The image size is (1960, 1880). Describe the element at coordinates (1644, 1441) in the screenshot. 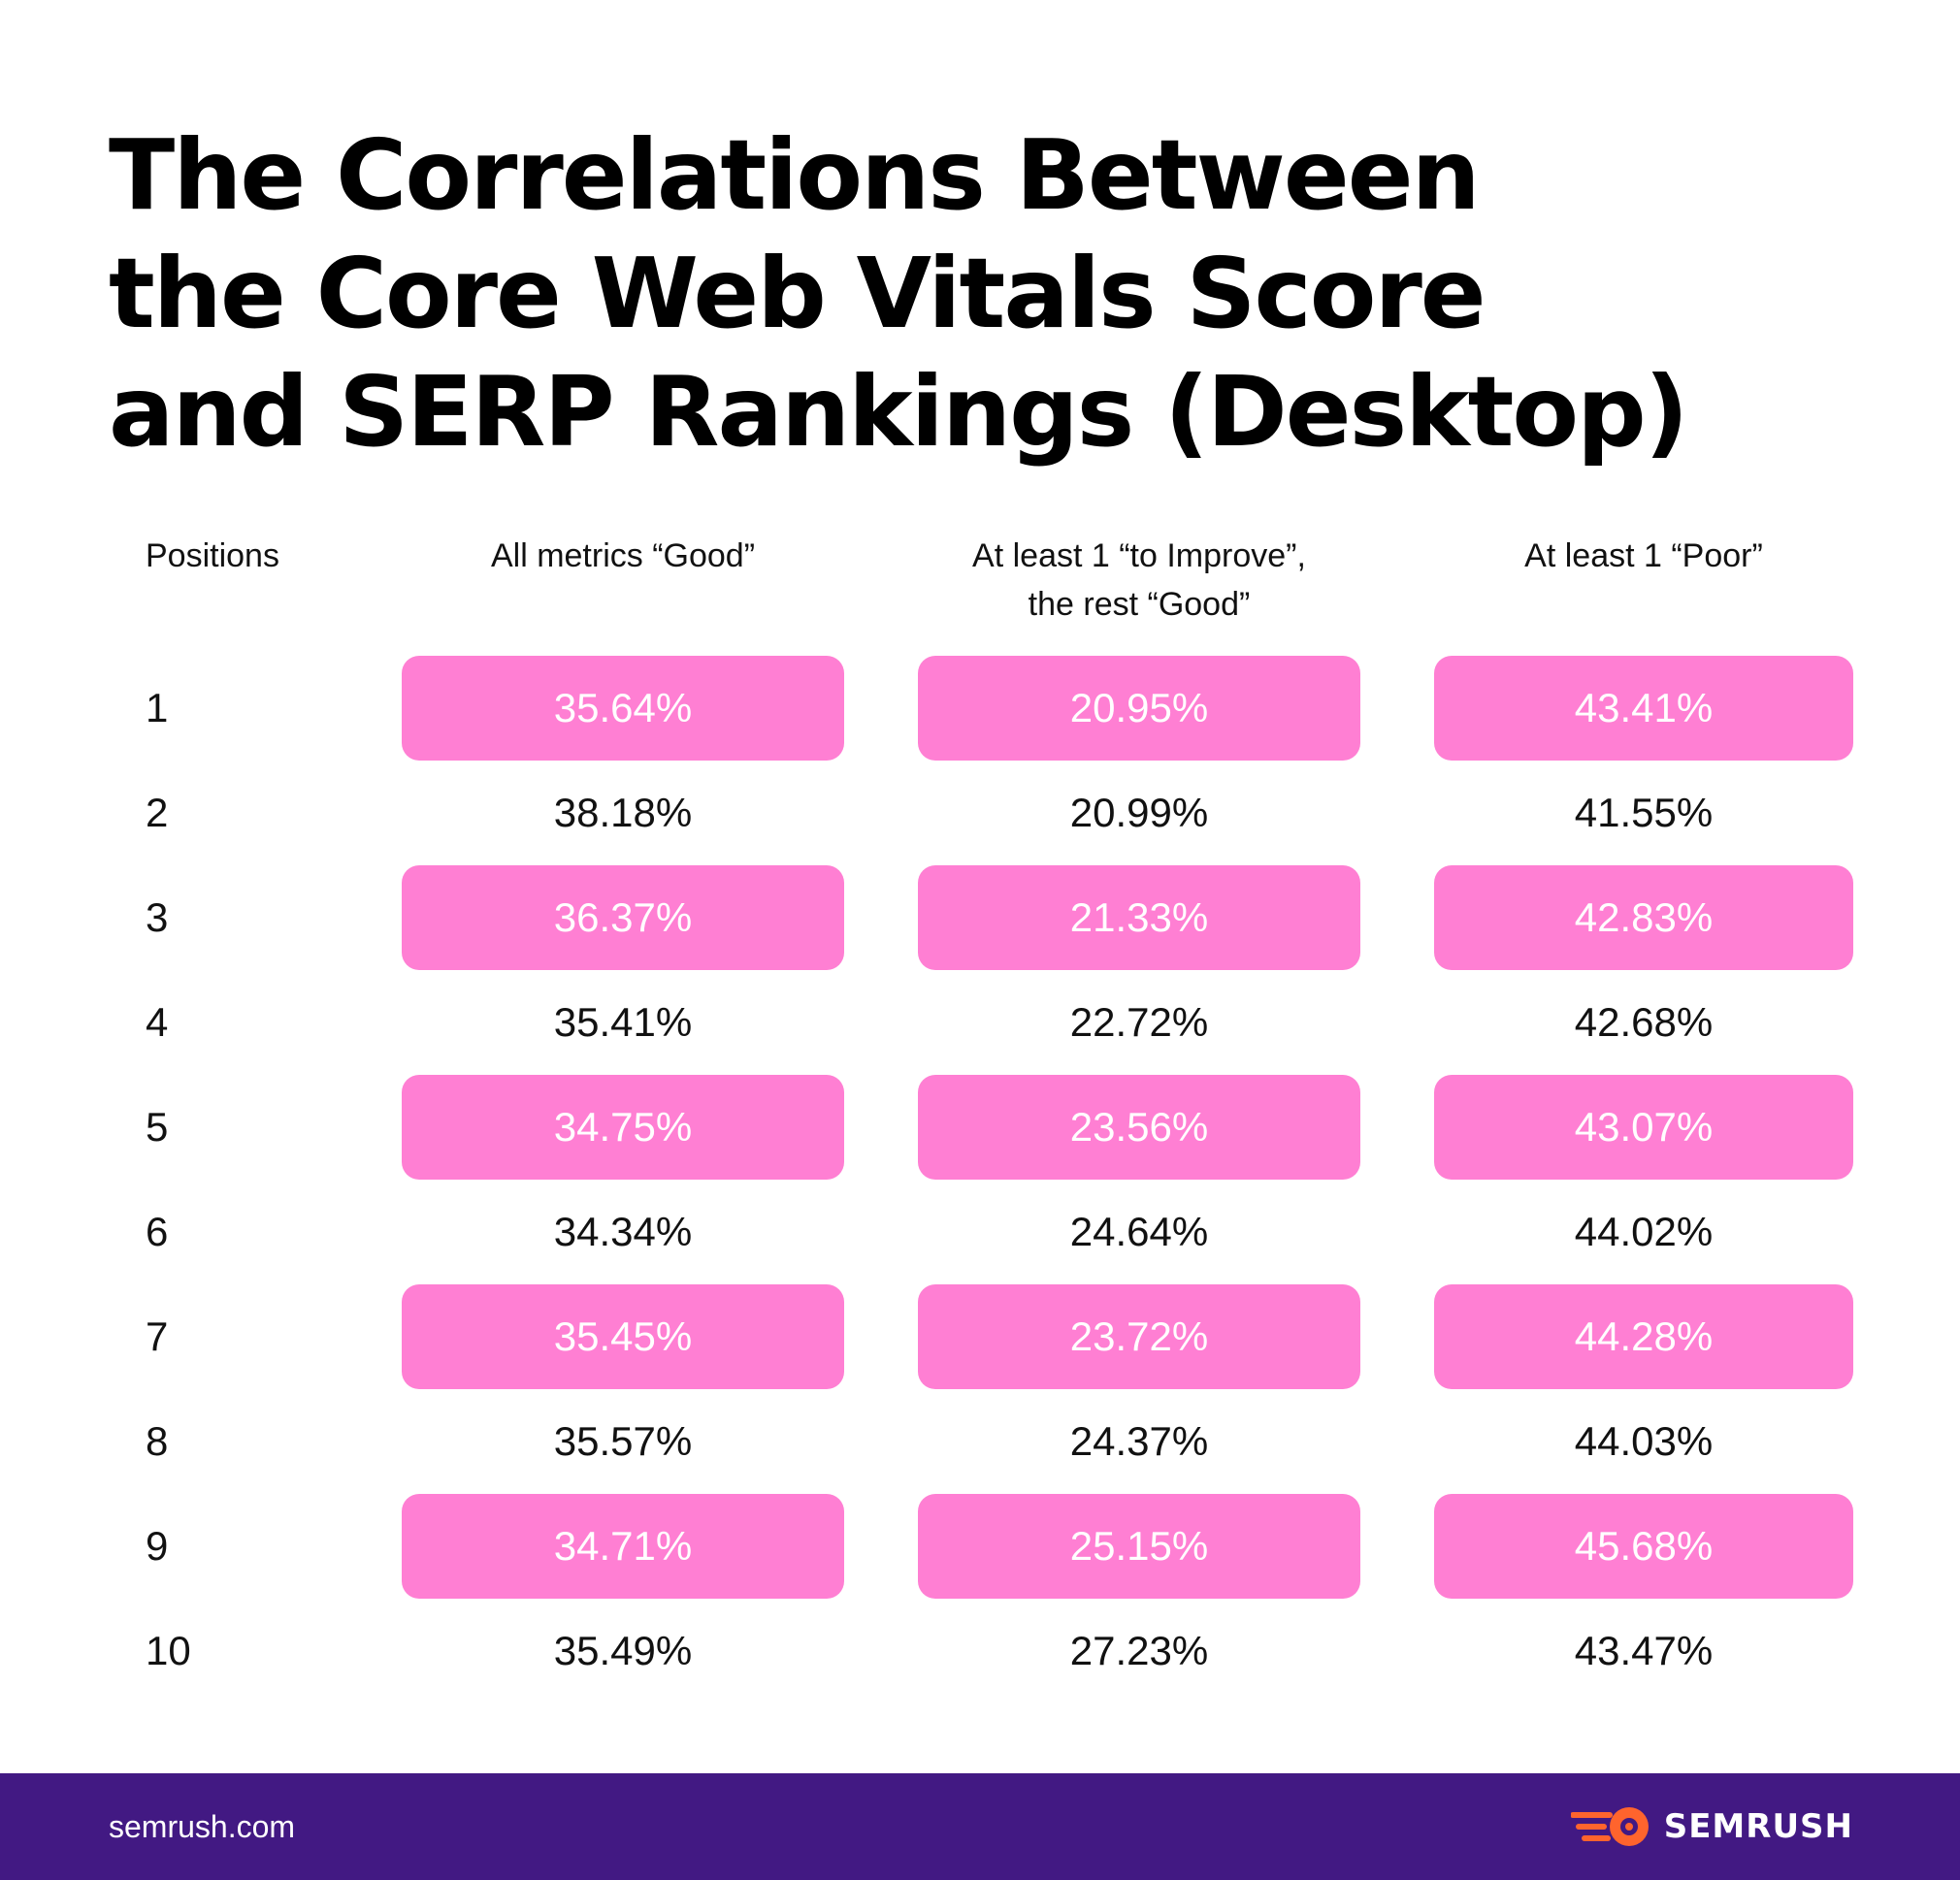

I see `value-cell: 44.03%` at that location.